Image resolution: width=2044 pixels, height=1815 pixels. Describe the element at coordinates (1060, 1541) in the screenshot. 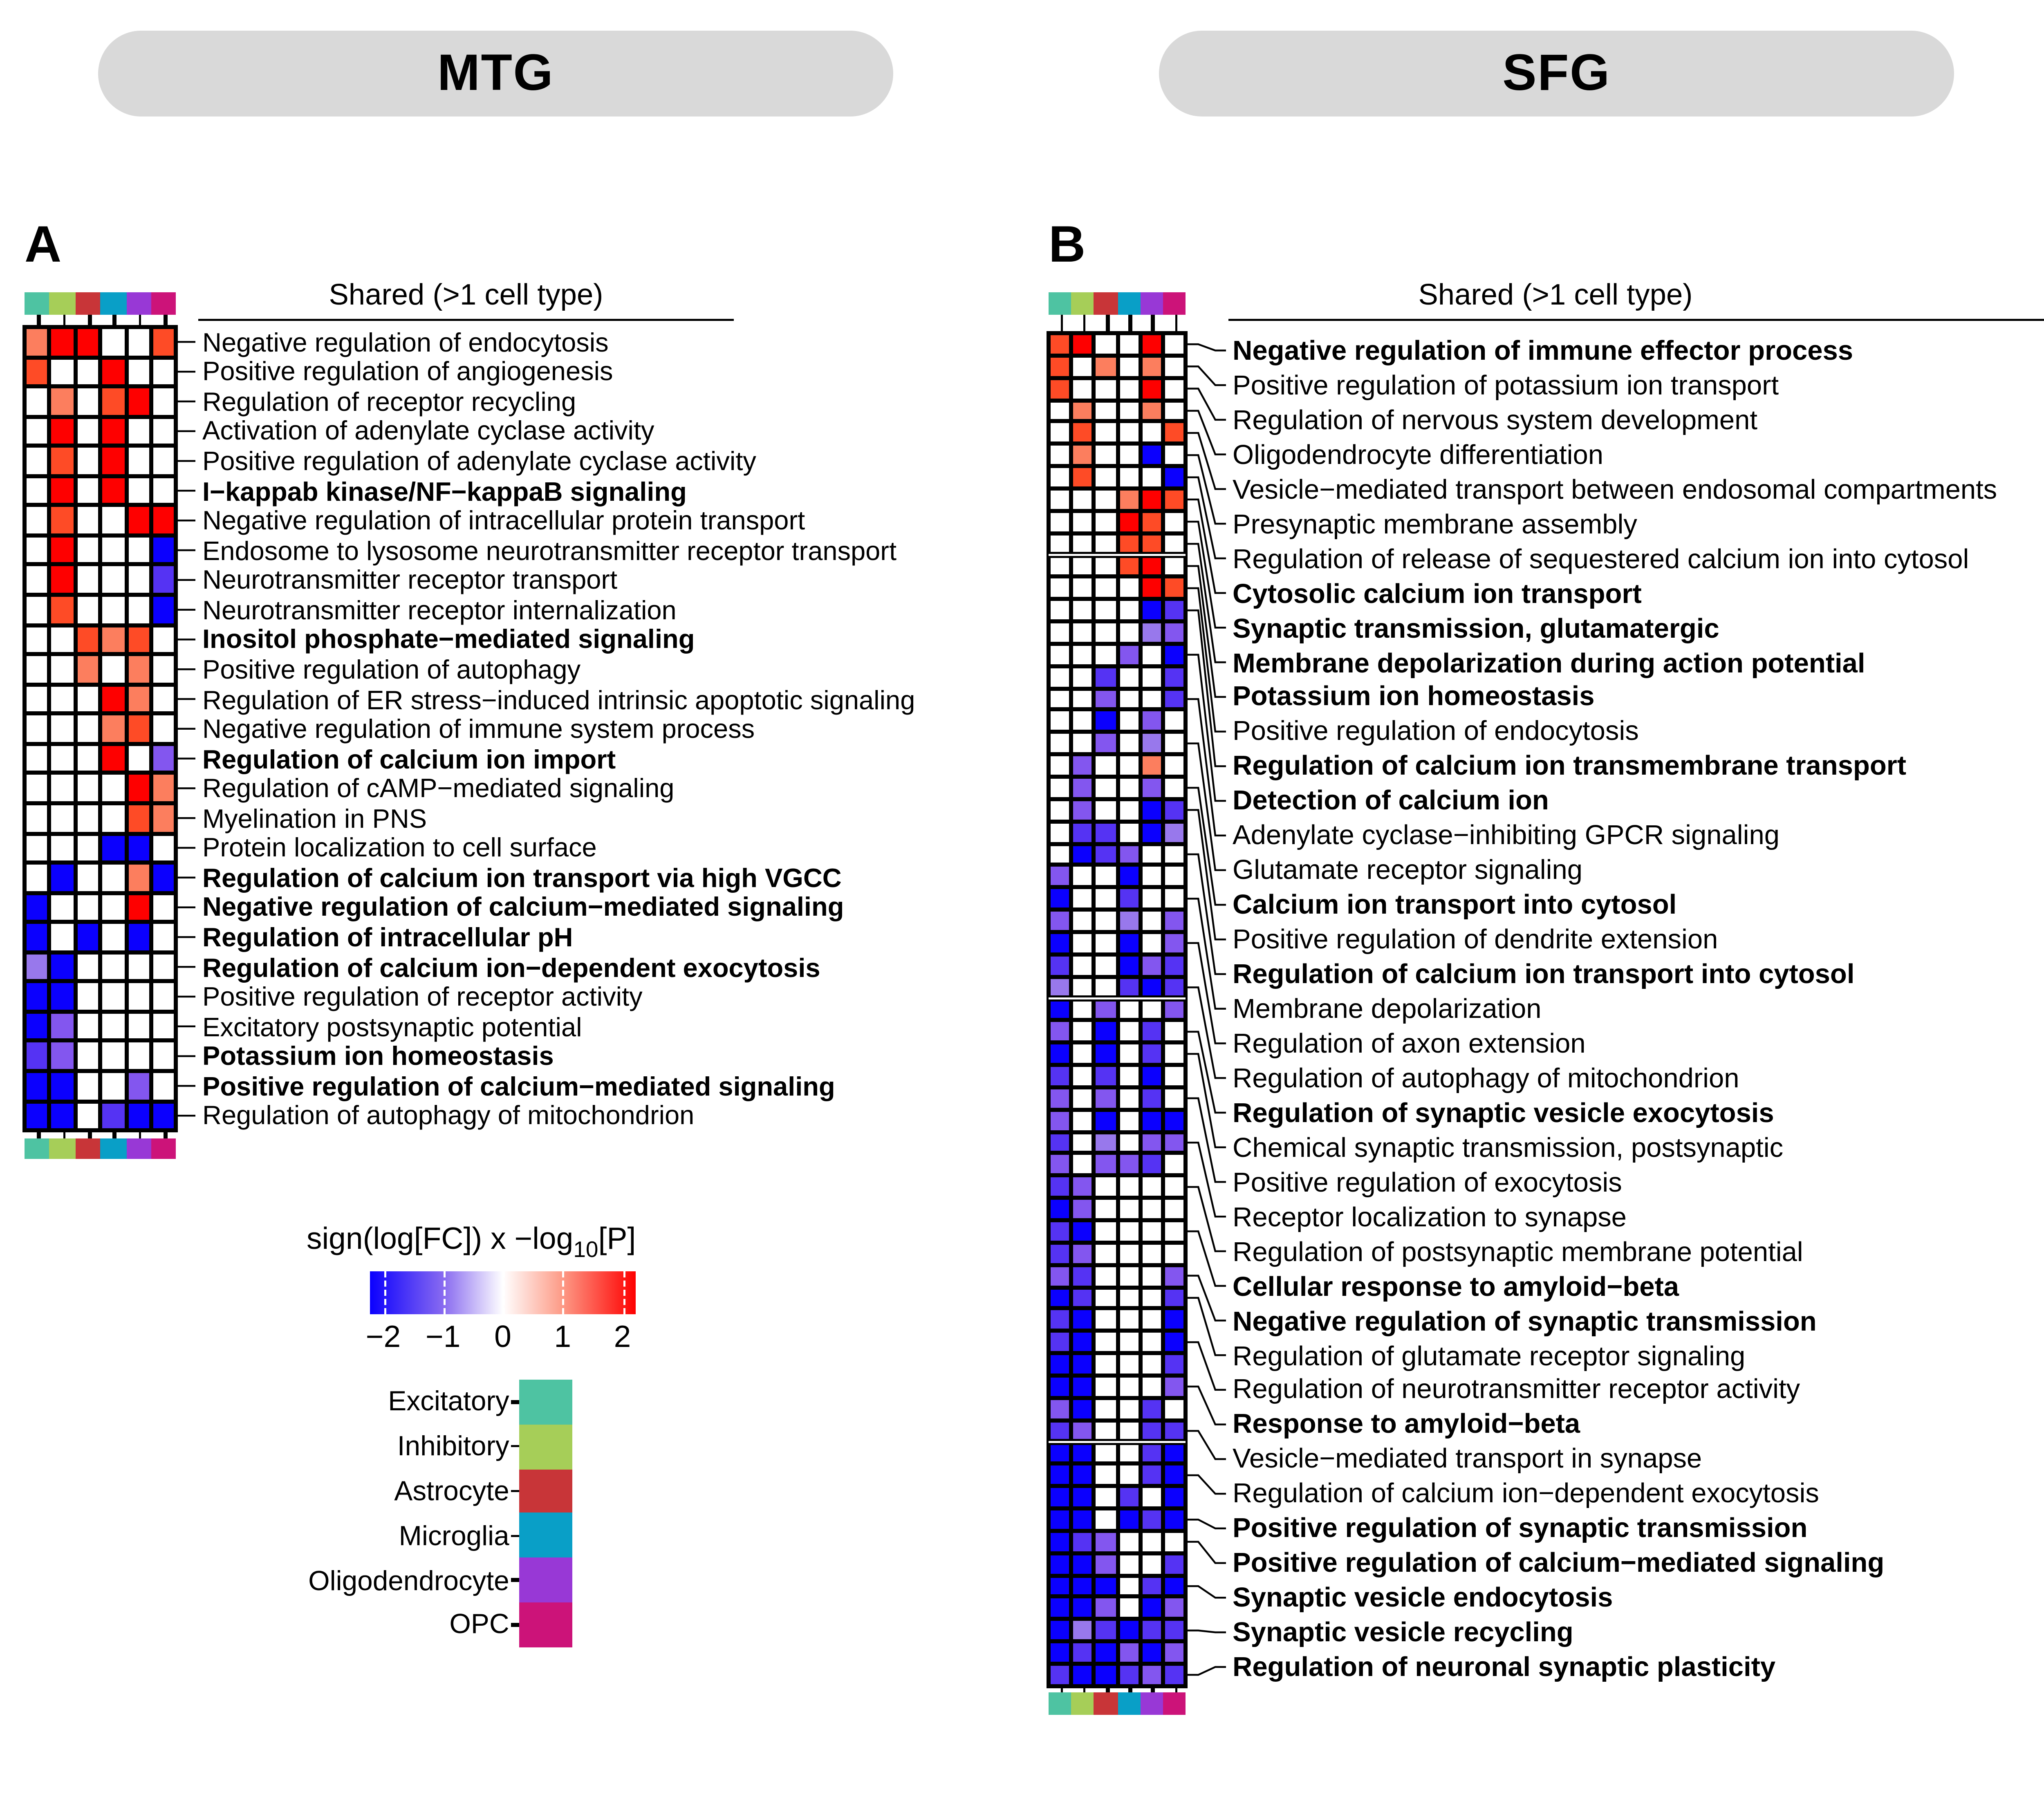

I see `heatmap-cell-B-r55-c1` at that location.